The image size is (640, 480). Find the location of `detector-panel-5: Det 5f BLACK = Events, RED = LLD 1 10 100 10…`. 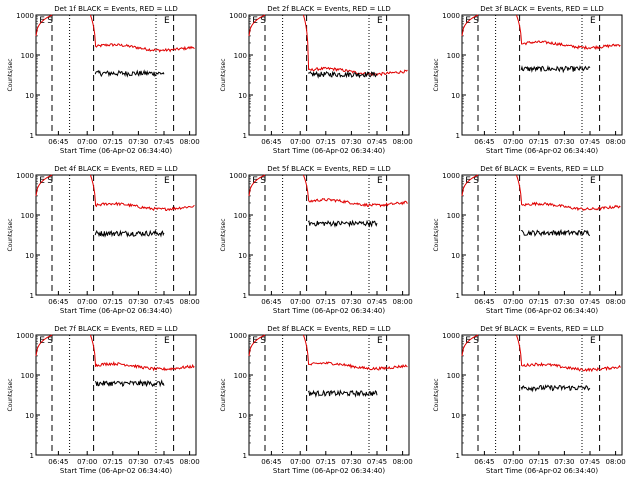

detector-panel-5: Det 5f BLACK = Events, RED = LLD 1 10 100 10… is located at coordinates (316, 240).